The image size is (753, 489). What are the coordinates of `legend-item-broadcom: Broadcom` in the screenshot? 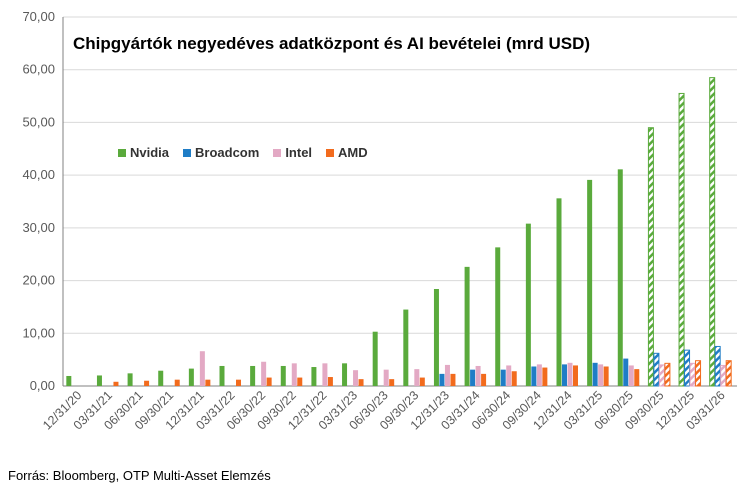 It's located at (221, 152).